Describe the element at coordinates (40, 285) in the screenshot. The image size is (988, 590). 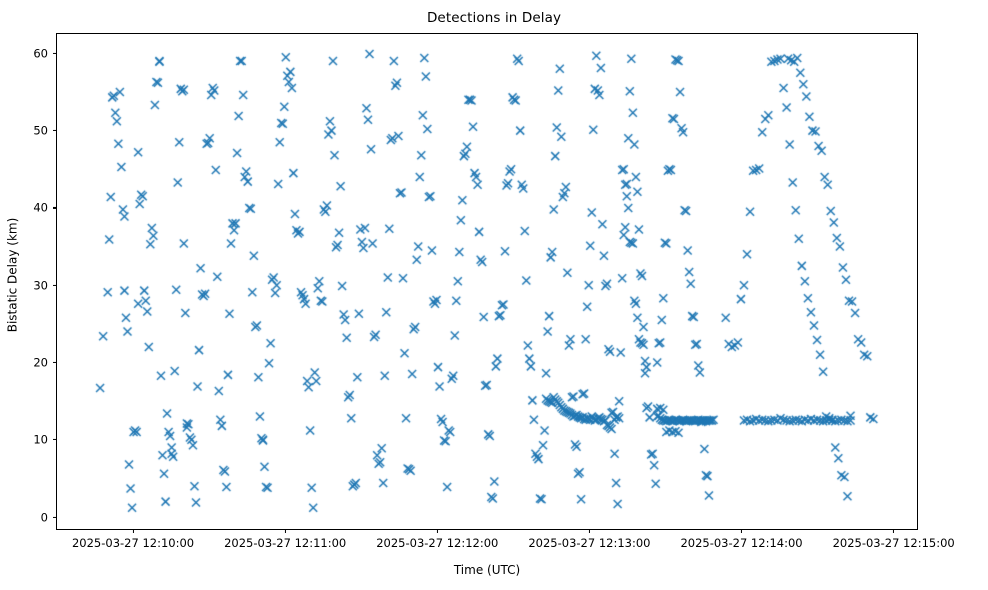
I see `y-tick-label: 30` at that location.